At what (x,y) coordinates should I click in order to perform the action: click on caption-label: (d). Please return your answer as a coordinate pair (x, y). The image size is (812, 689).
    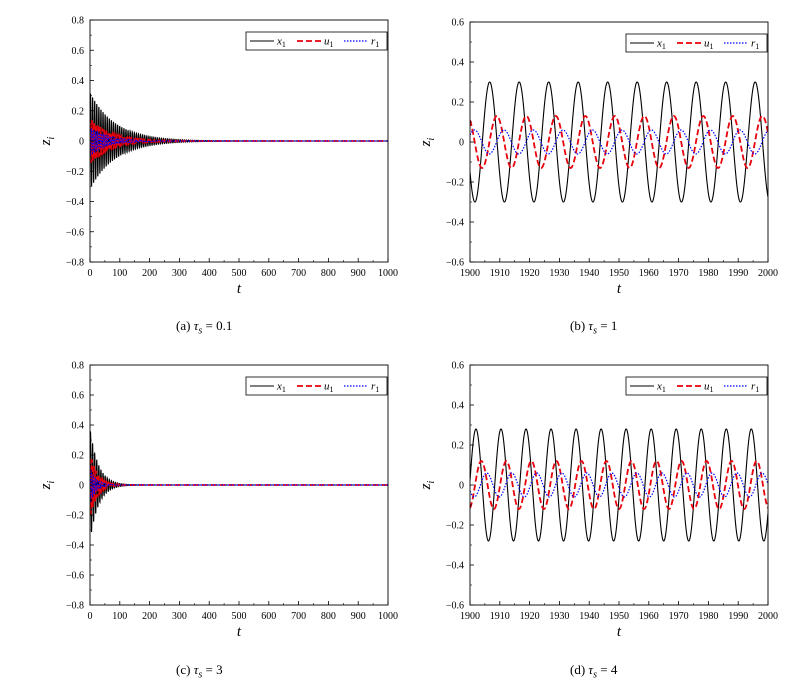
    Looking at the image, I should click on (578, 669).